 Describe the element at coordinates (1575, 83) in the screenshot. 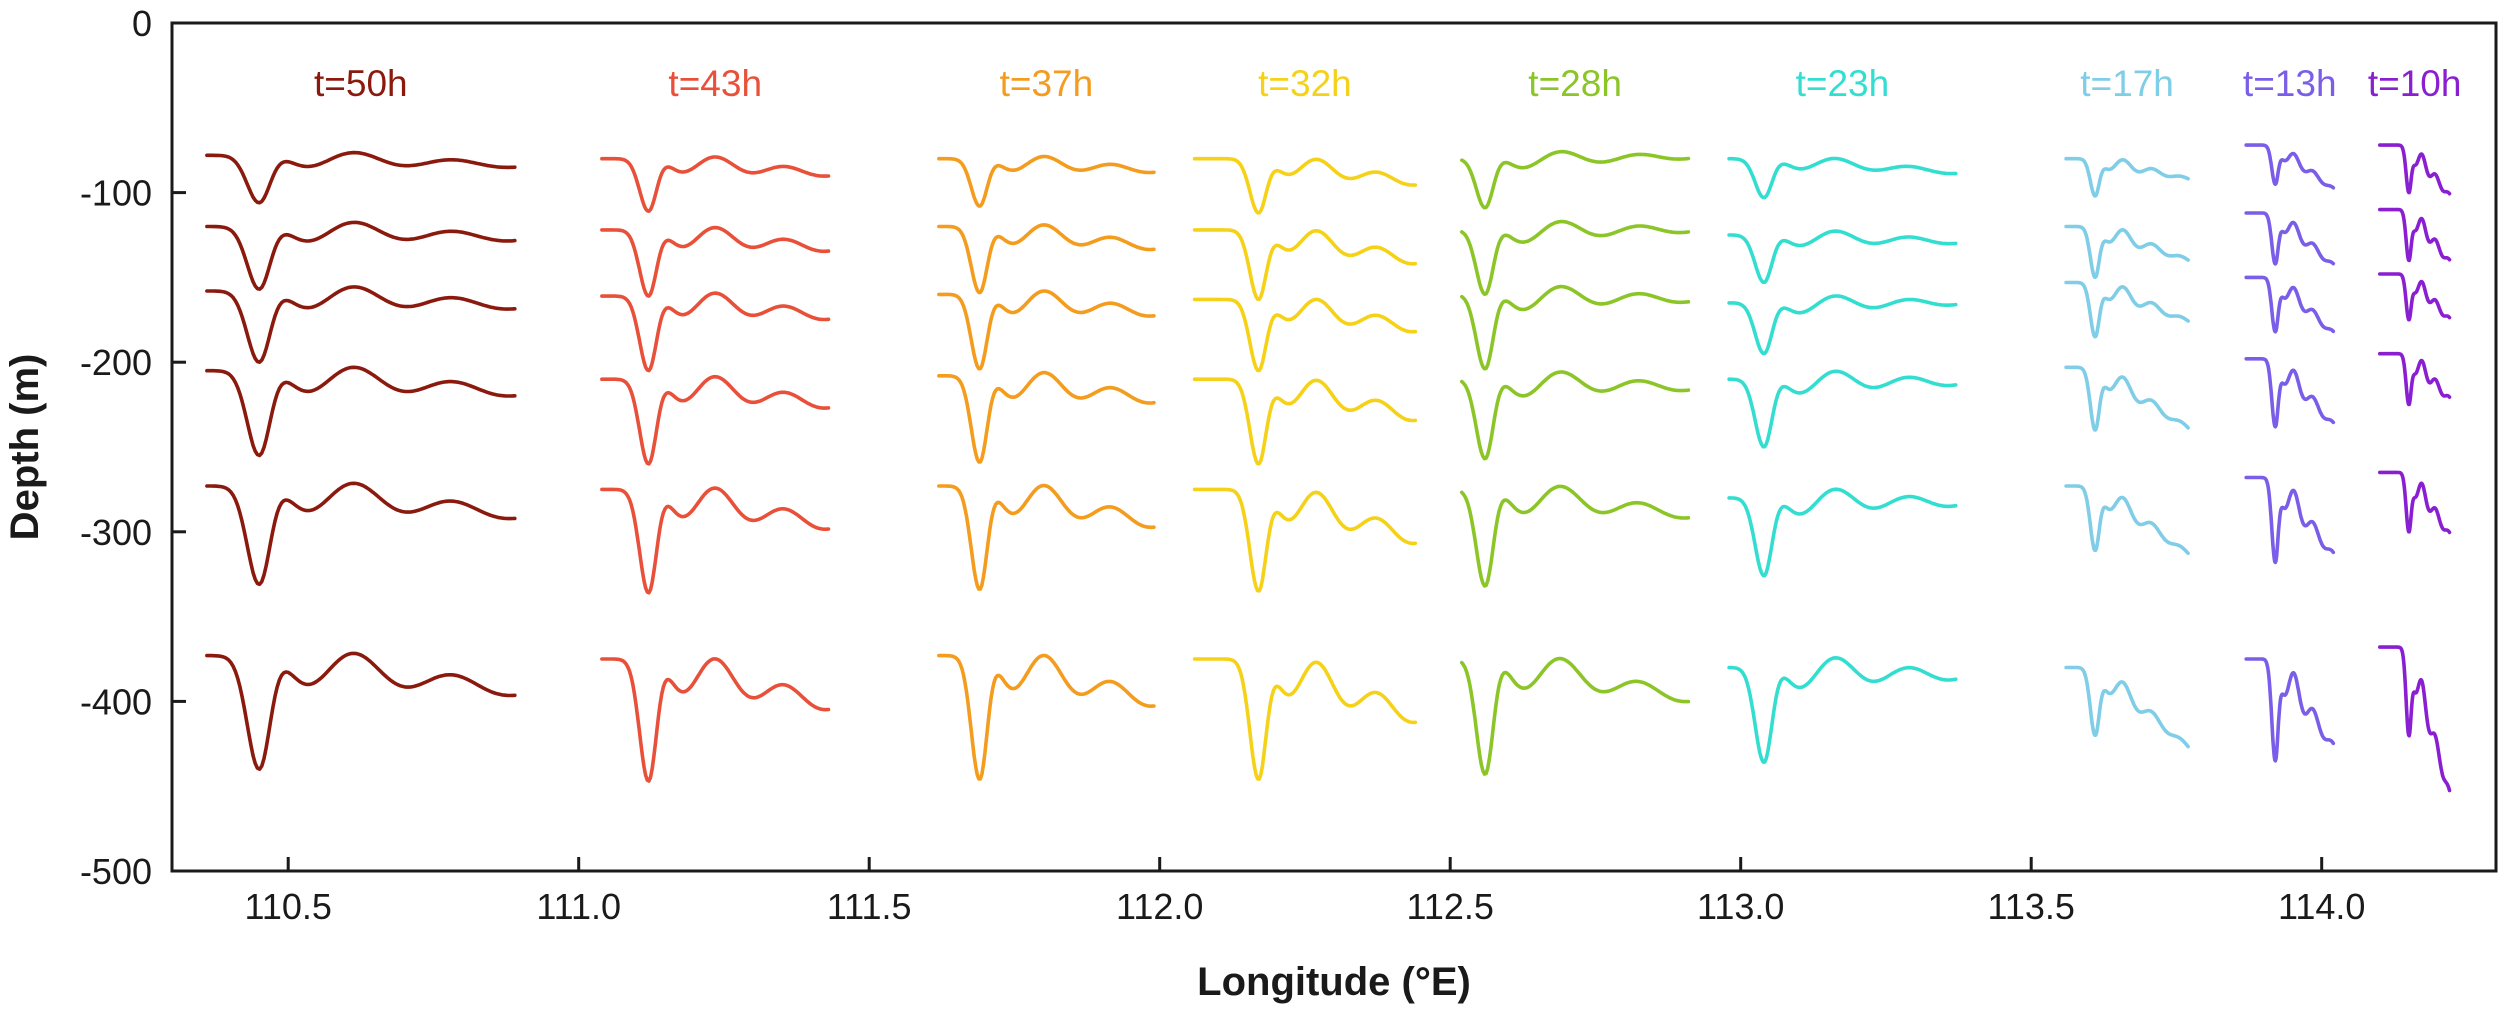

I see `series-label: t=28h` at that location.